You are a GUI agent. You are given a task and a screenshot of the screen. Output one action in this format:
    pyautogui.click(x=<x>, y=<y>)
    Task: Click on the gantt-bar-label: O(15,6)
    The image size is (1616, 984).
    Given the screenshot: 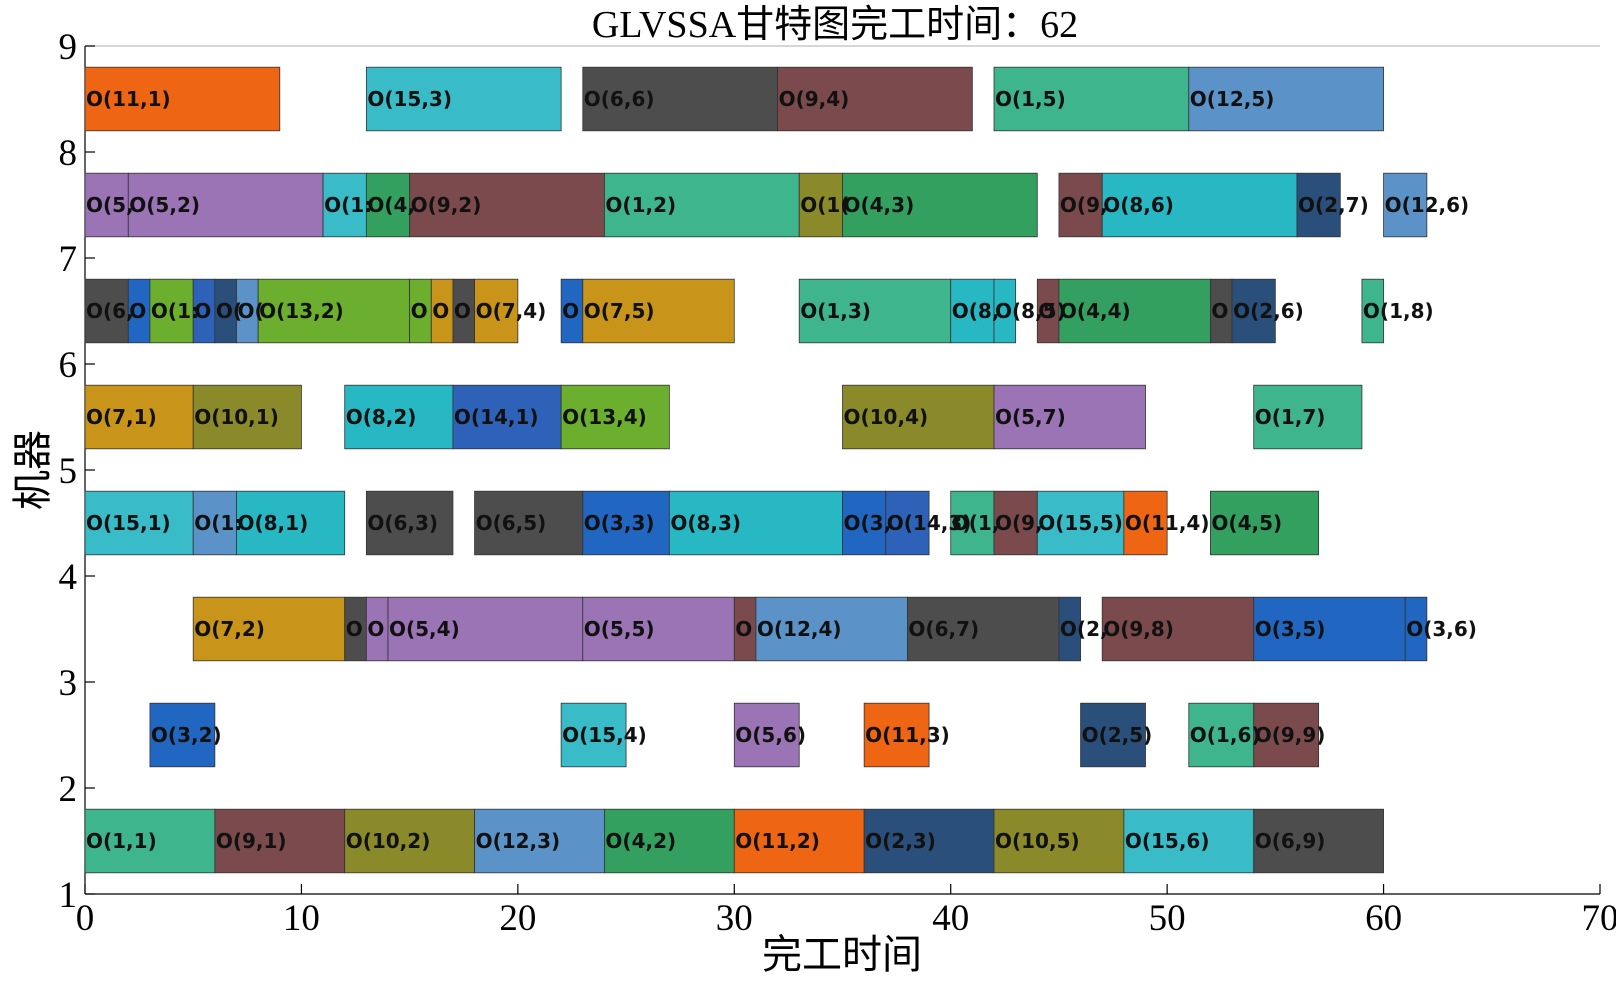 What is the action you would take?
    pyautogui.click(x=1167, y=841)
    